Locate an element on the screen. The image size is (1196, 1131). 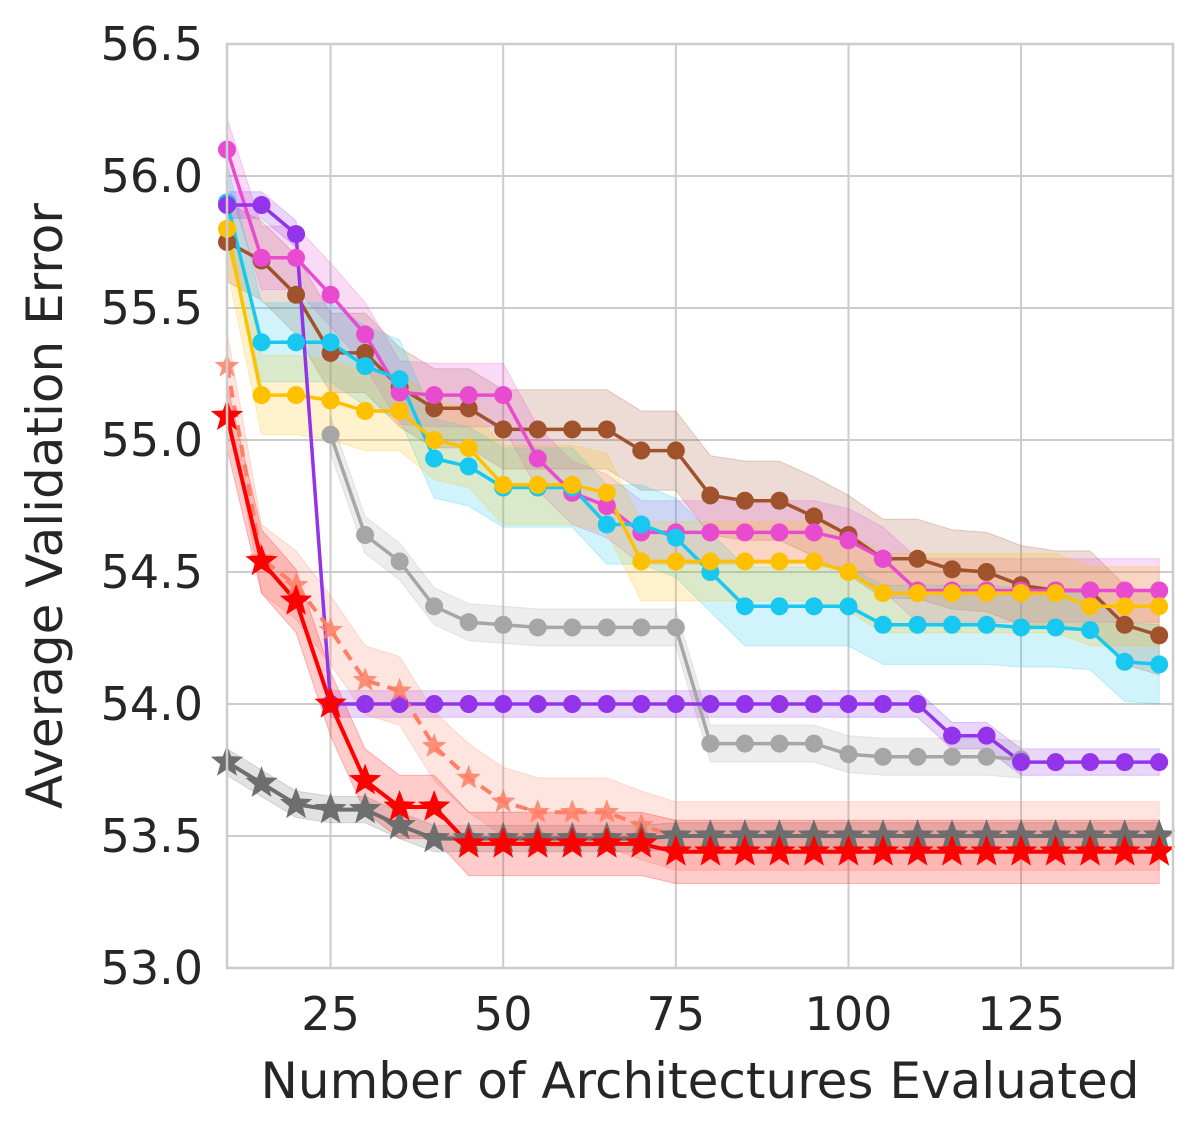
y-tick-label: 55.0 is located at coordinates (152, 440).